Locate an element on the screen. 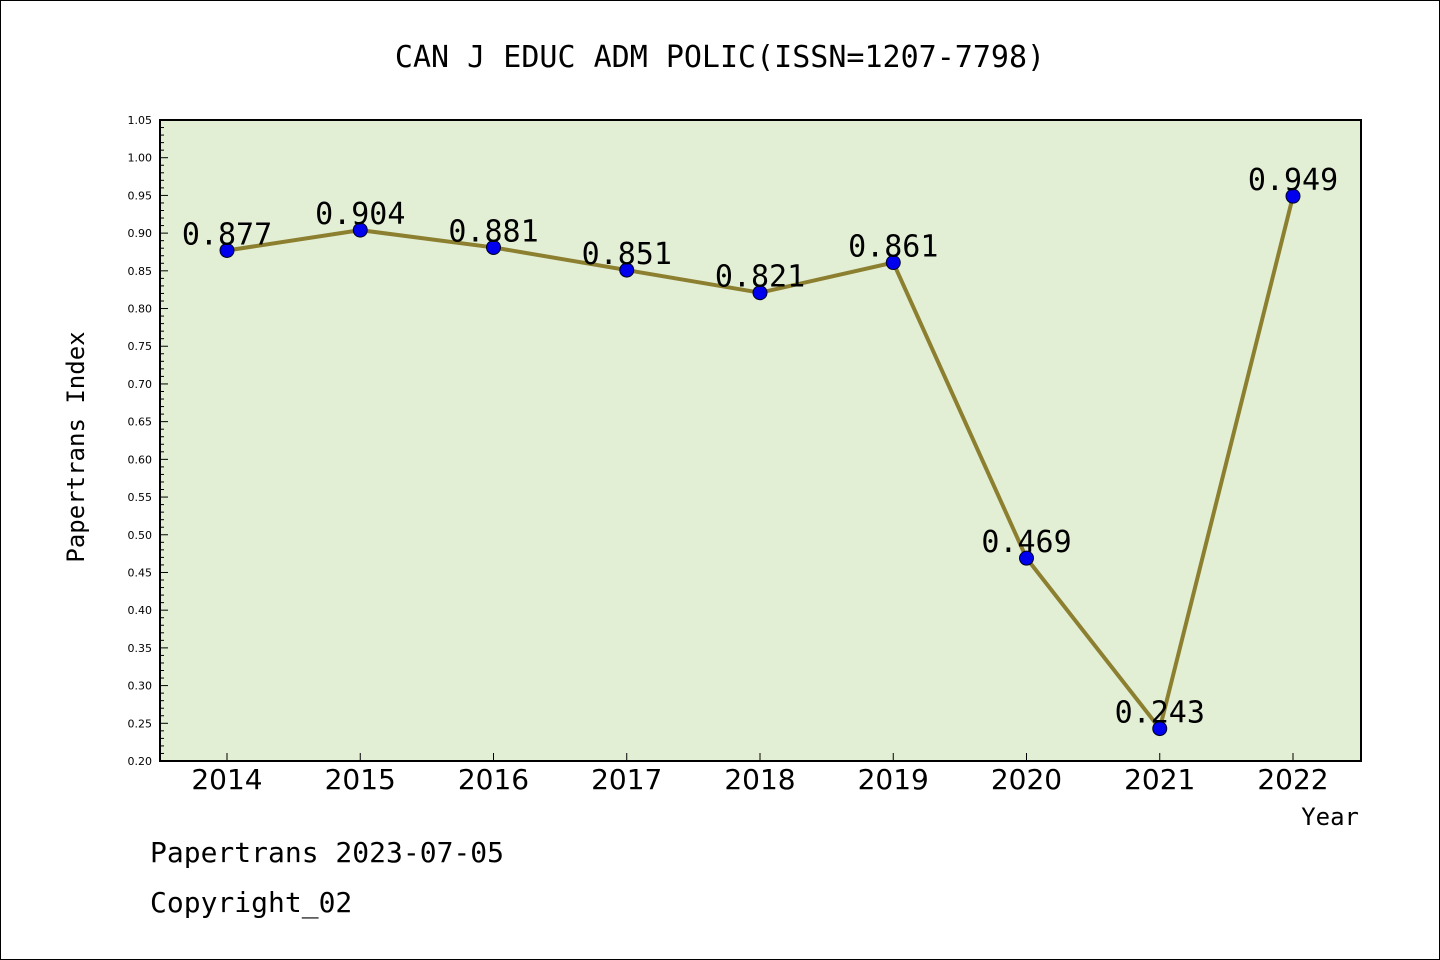 This screenshot has width=1440, height=960. y-tick-label: 0.20 is located at coordinates (140, 761).